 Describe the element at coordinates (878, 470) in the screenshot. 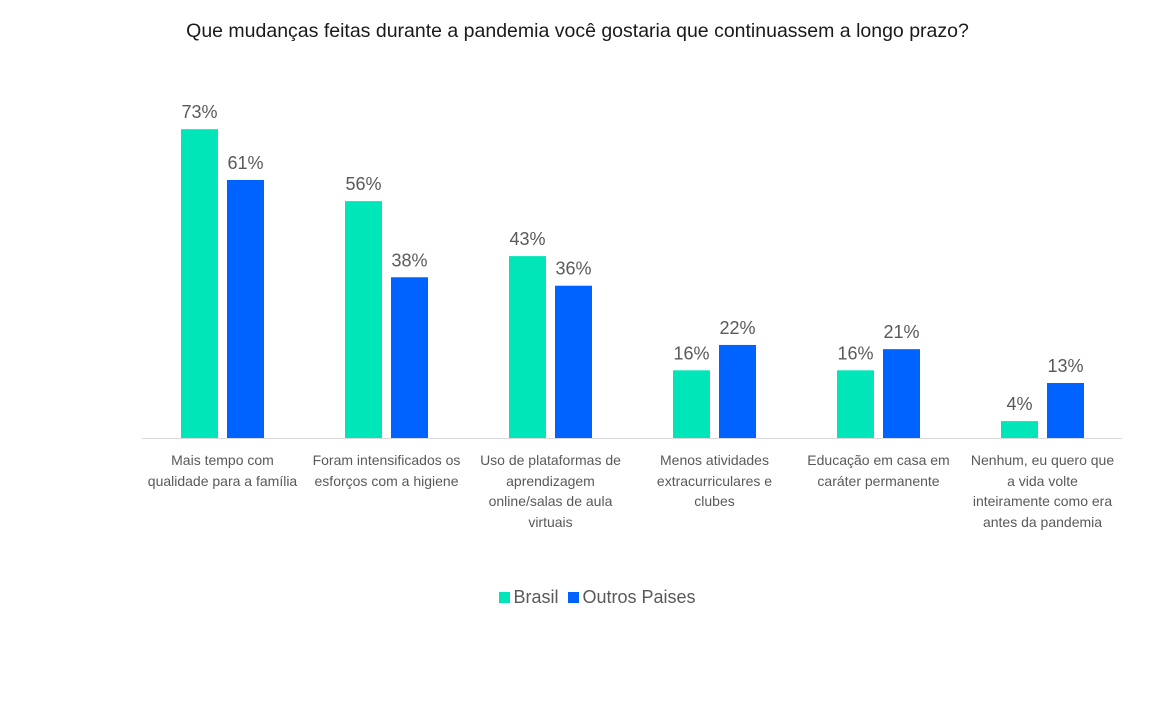

I see `x-tick-label: Educação em casa em caráter permanente` at that location.